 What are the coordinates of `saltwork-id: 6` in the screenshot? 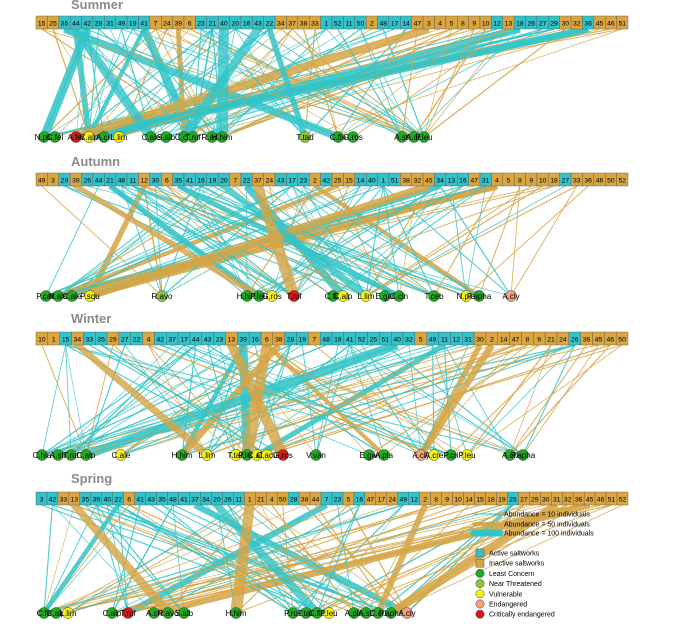 It's located at (267, 340).